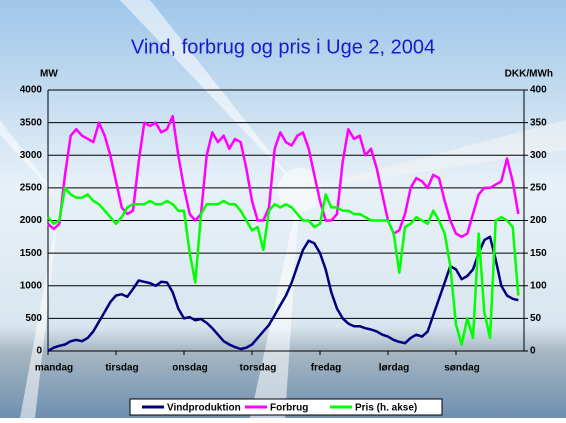 The image size is (566, 423). Describe the element at coordinates (39, 351) in the screenshot. I see `y-tick-label: 0` at that location.